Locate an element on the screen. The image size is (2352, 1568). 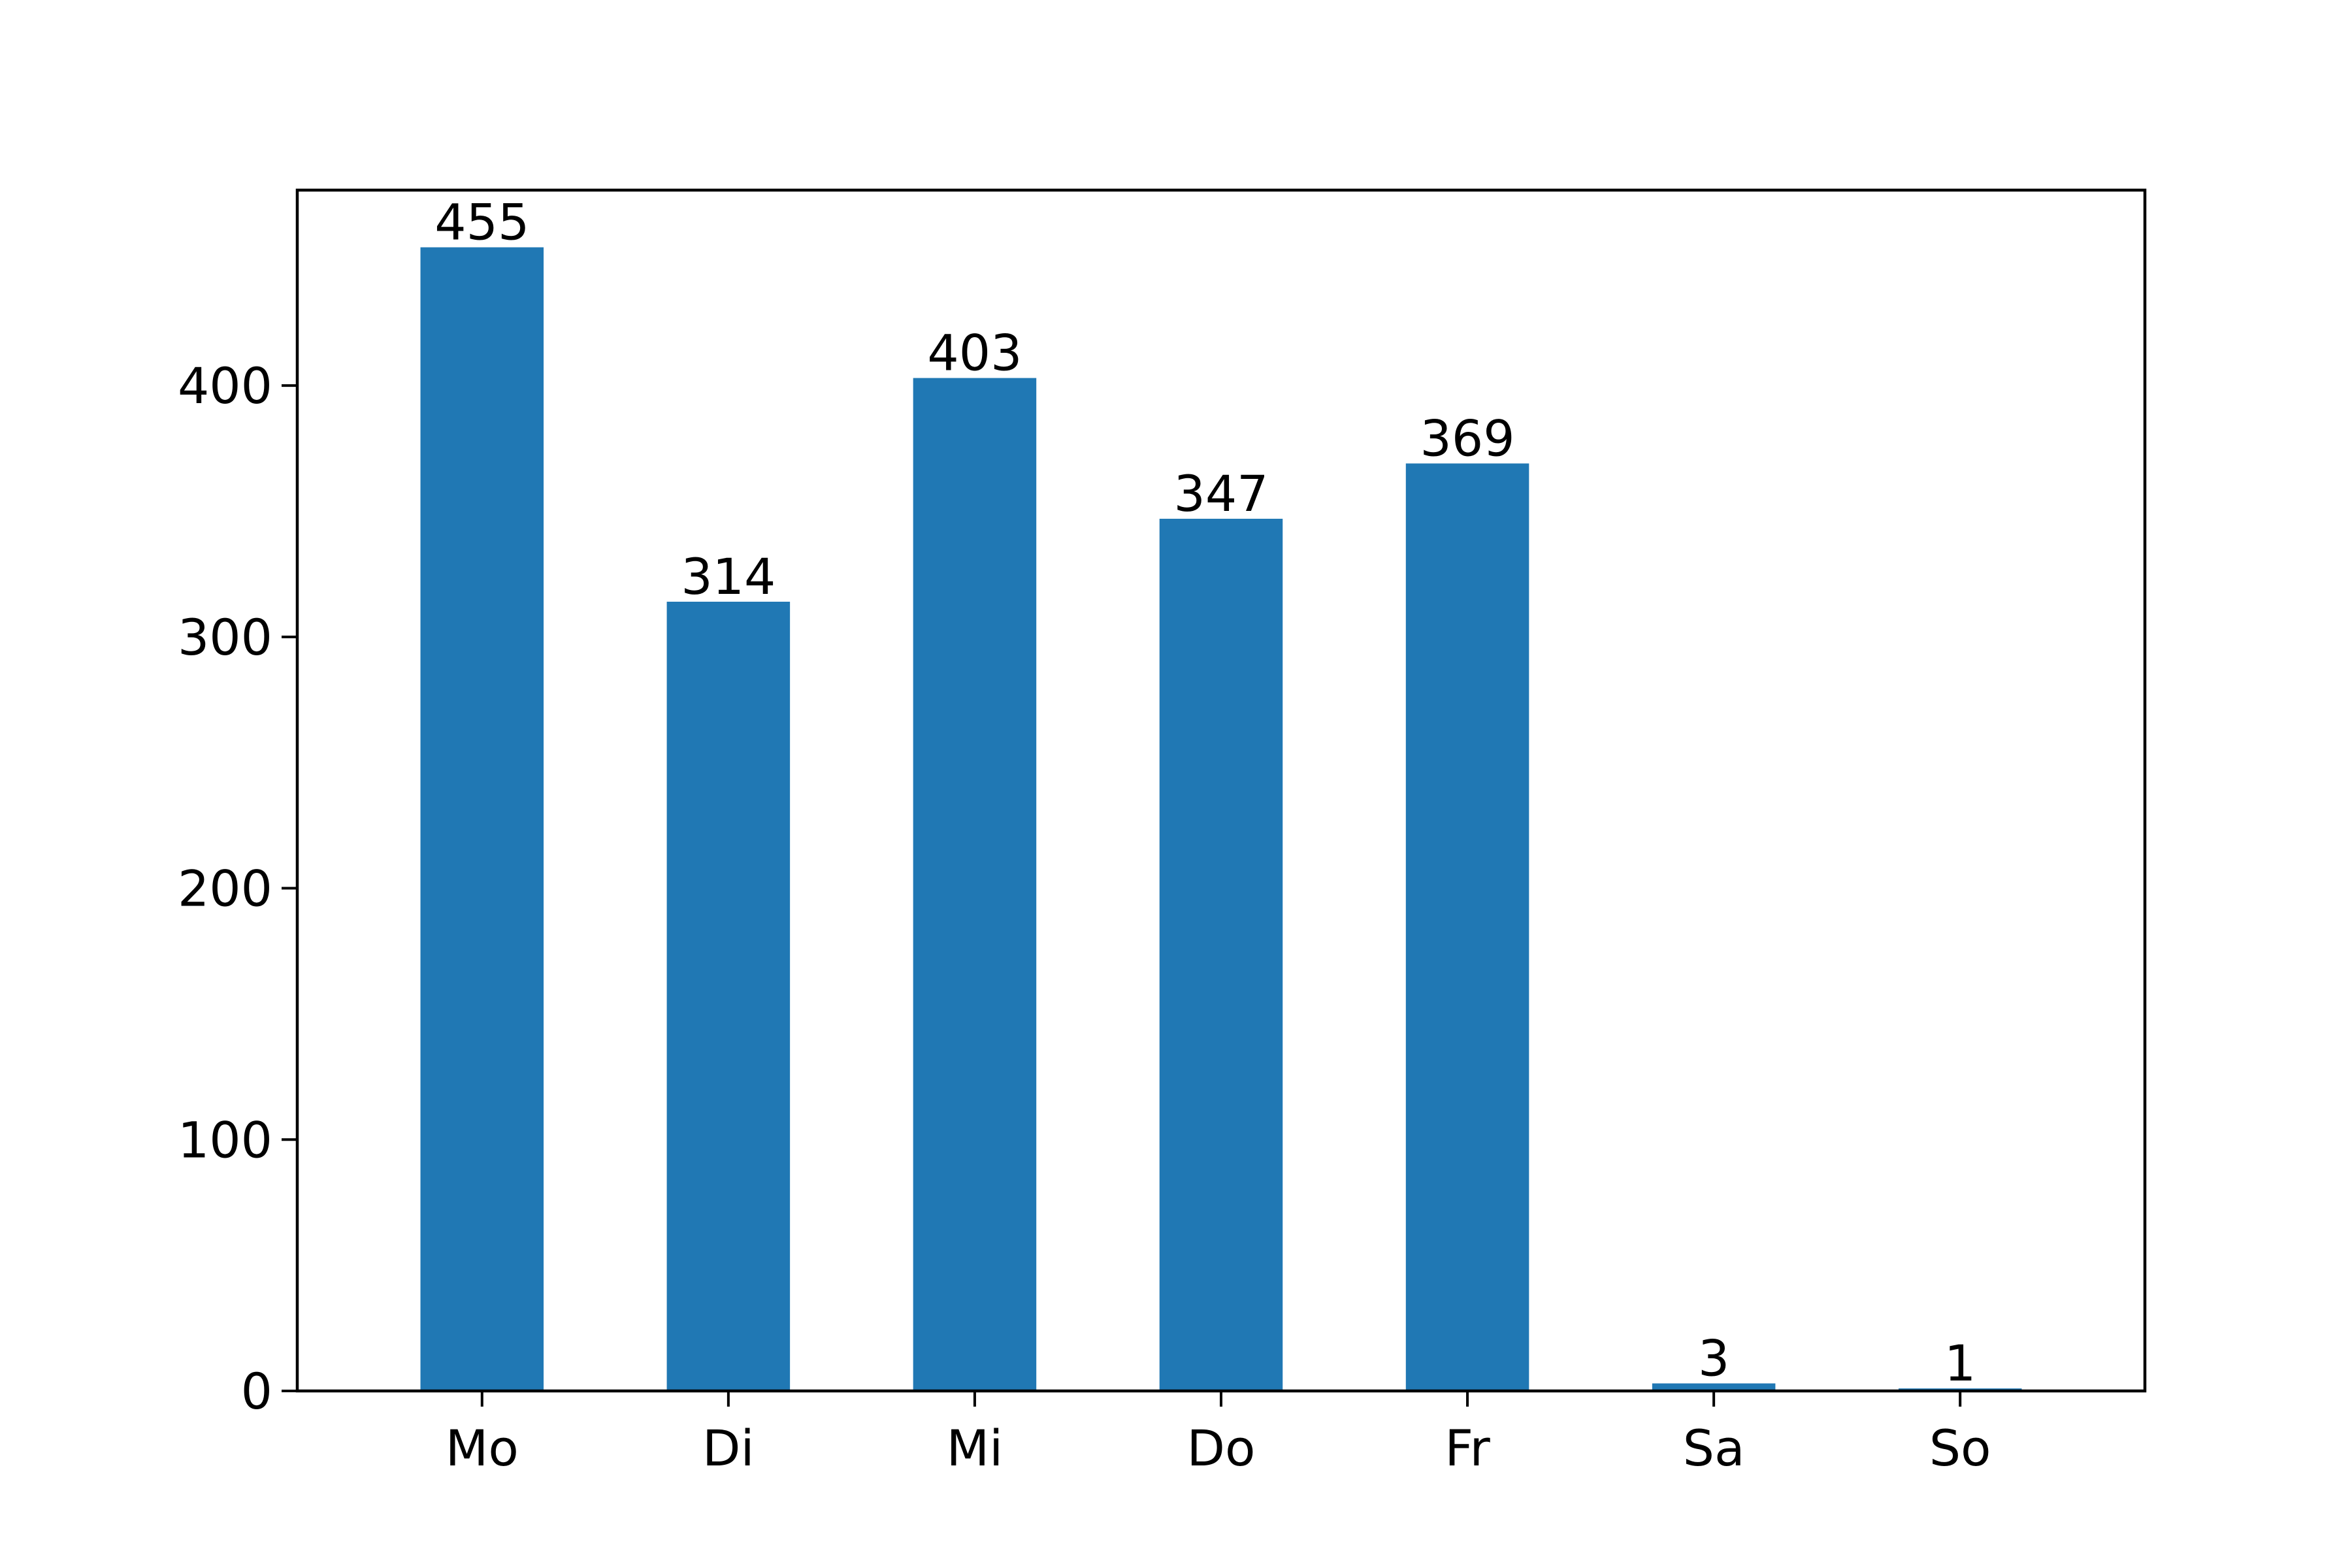
bar-value-label: 3 is located at coordinates (1713, 1358).